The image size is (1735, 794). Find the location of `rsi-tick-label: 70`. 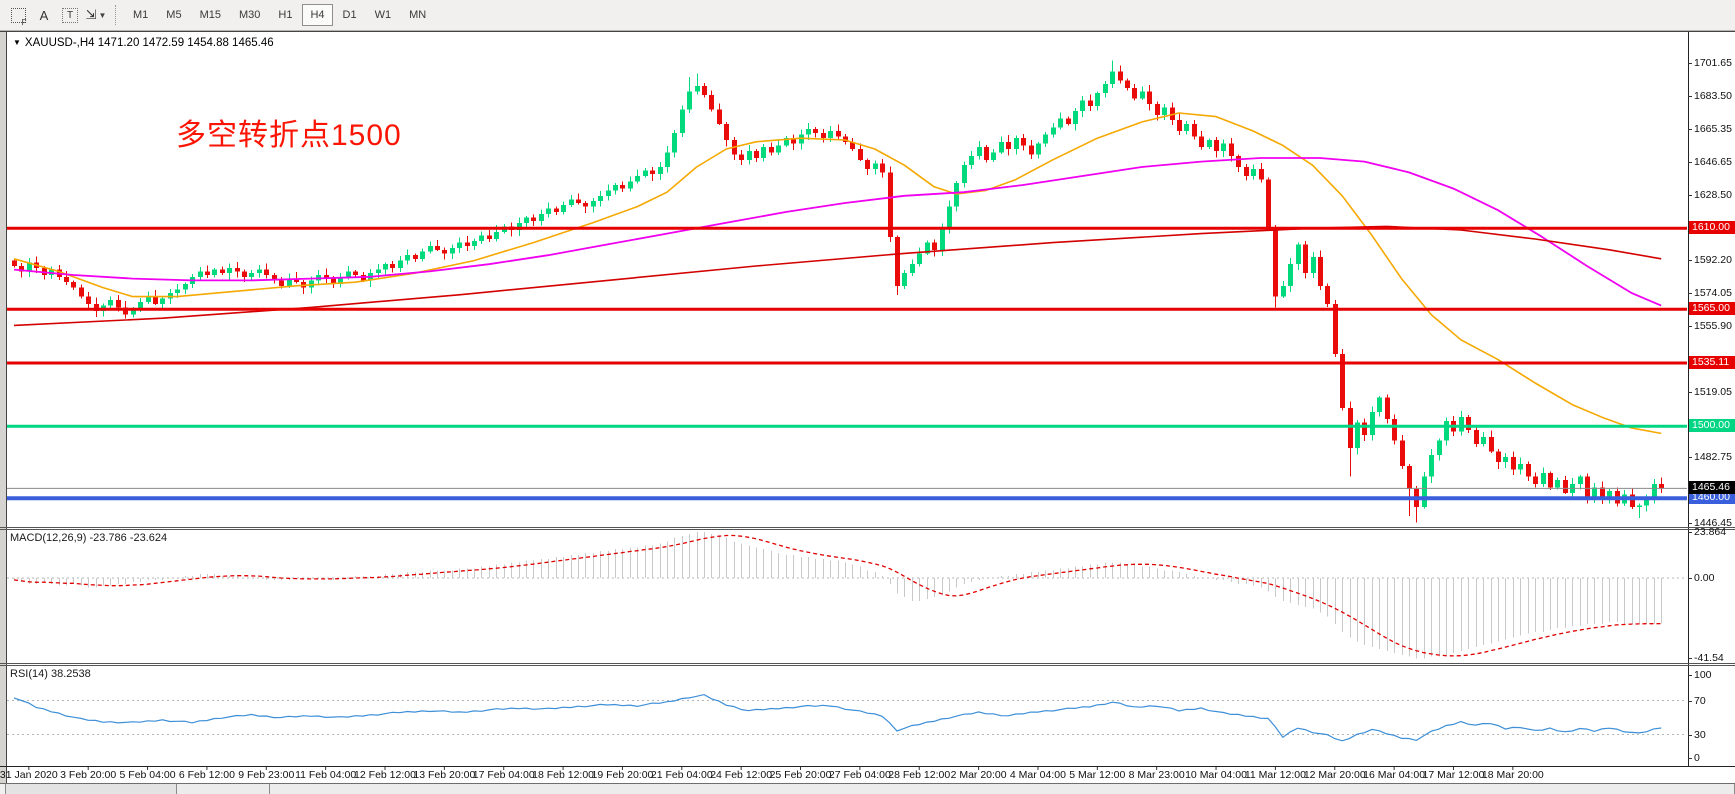

rsi-tick-label: 70 is located at coordinates (1700, 700).